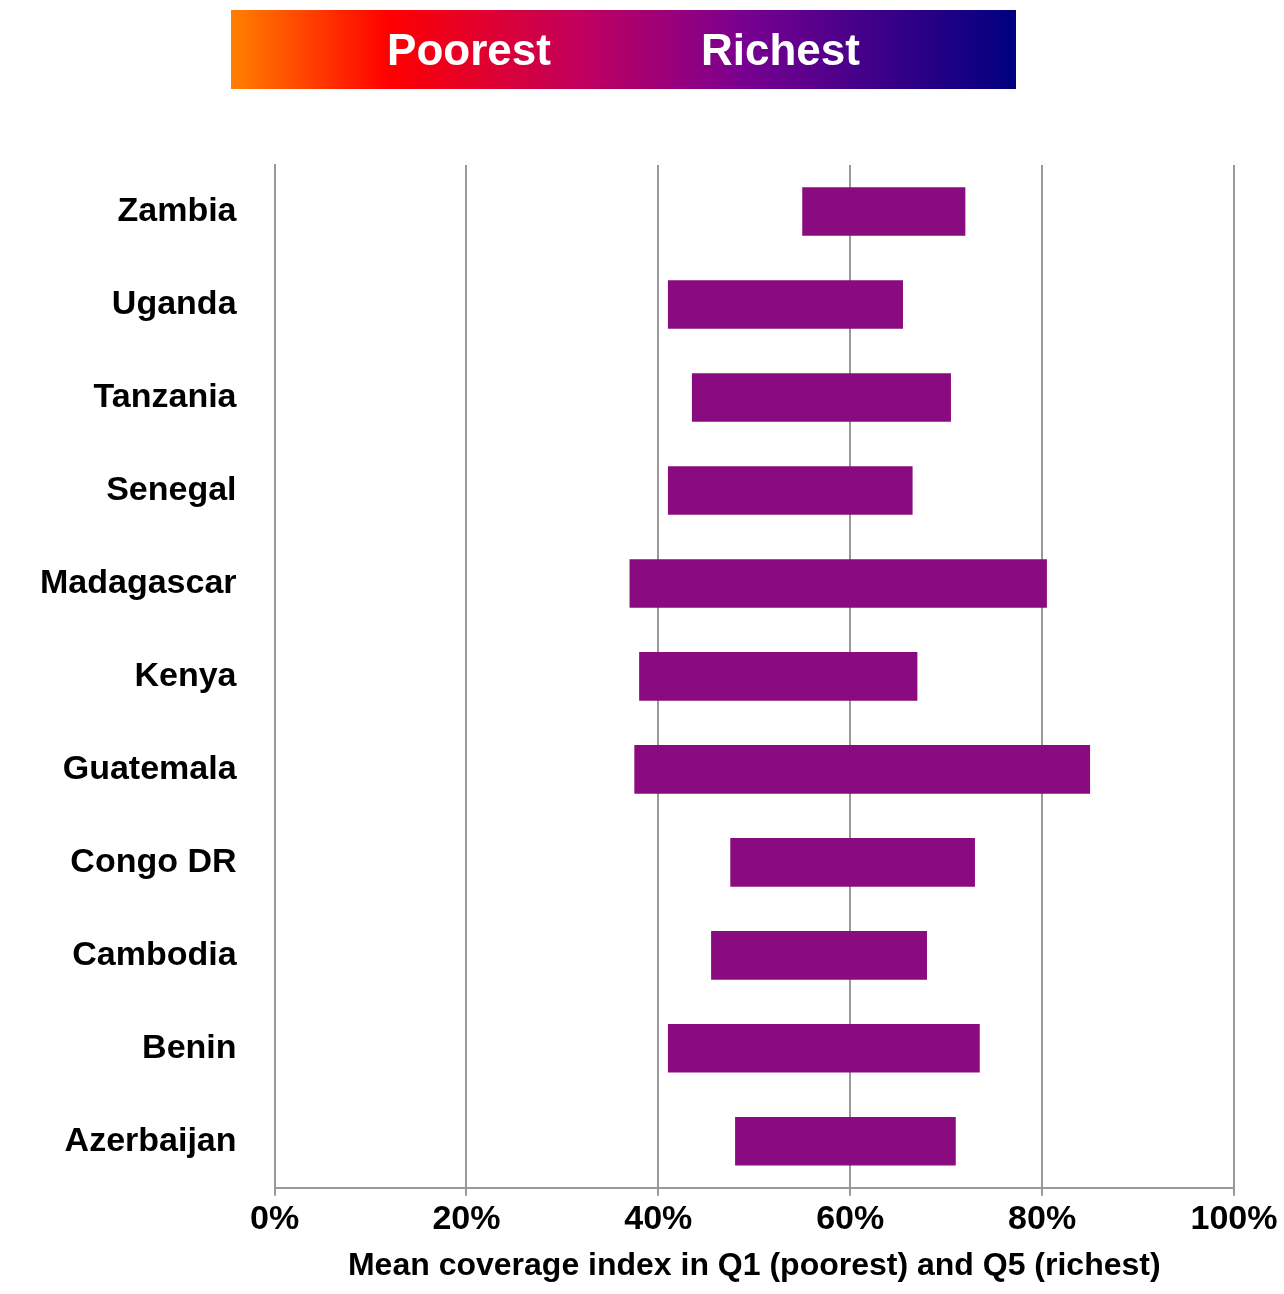 Image resolution: width=1284 pixels, height=1294 pixels. What do you see at coordinates (171, 487) in the screenshot?
I see `y-tick-label: Senegal` at bounding box center [171, 487].